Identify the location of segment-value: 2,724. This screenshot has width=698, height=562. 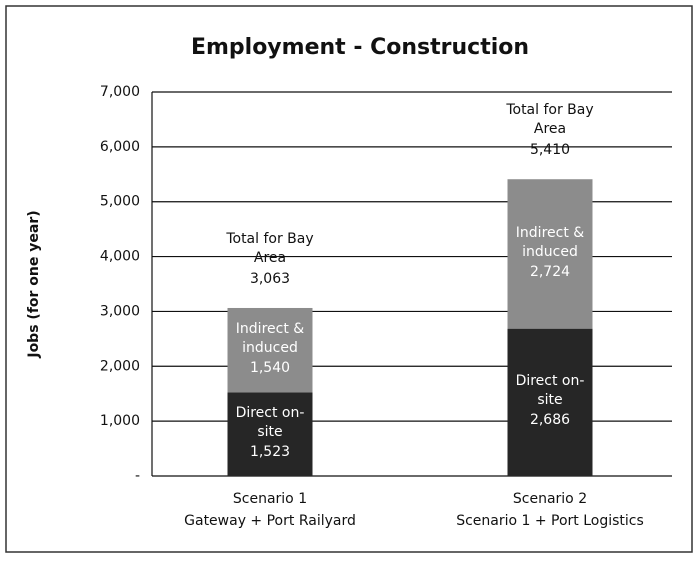
(550, 271).